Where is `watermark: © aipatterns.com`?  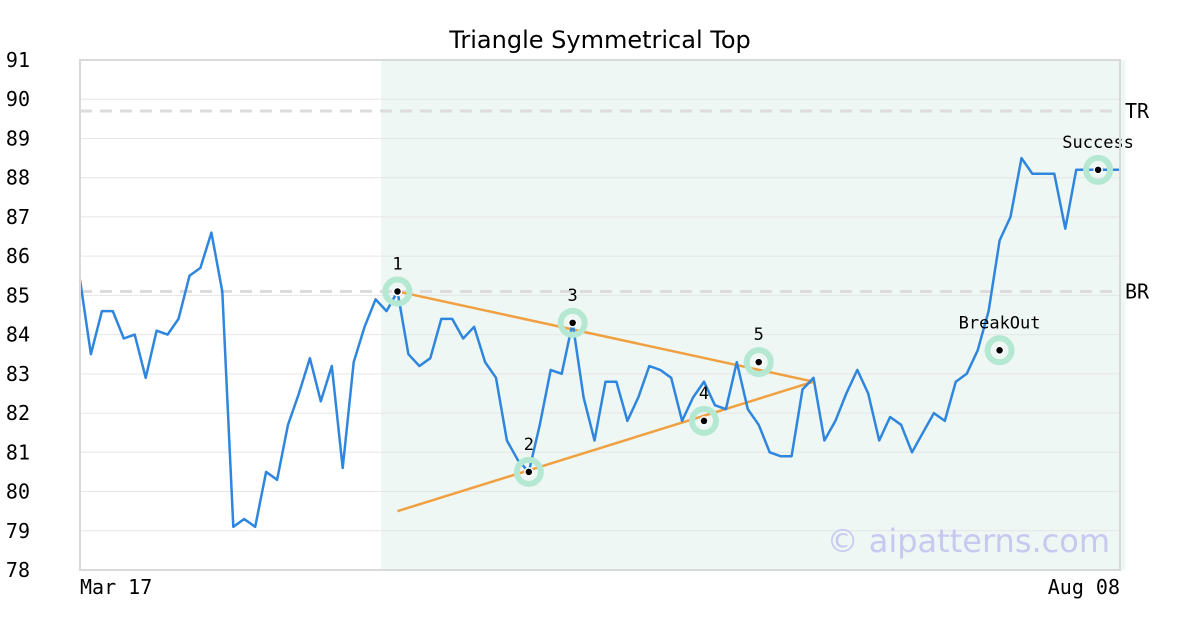
watermark: © aipatterns.com is located at coordinates (968, 541).